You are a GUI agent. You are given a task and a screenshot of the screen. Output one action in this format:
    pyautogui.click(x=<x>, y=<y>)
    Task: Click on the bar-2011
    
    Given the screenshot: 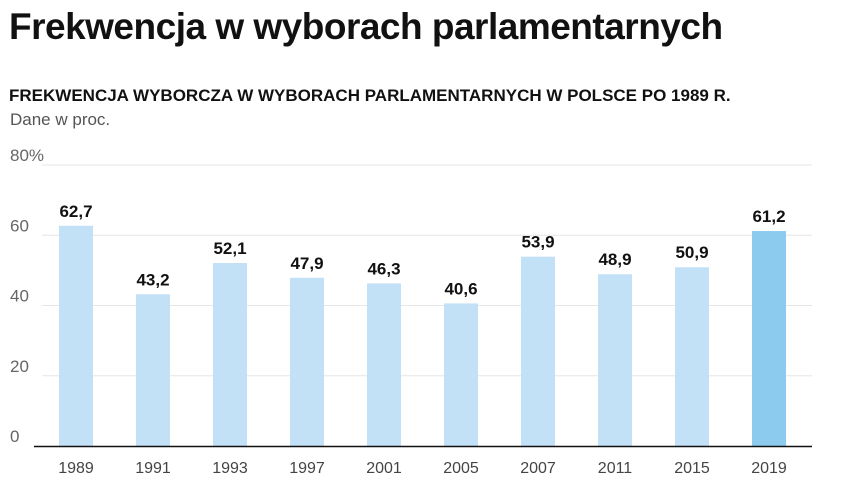 What is the action you would take?
    pyautogui.click(x=615, y=360)
    